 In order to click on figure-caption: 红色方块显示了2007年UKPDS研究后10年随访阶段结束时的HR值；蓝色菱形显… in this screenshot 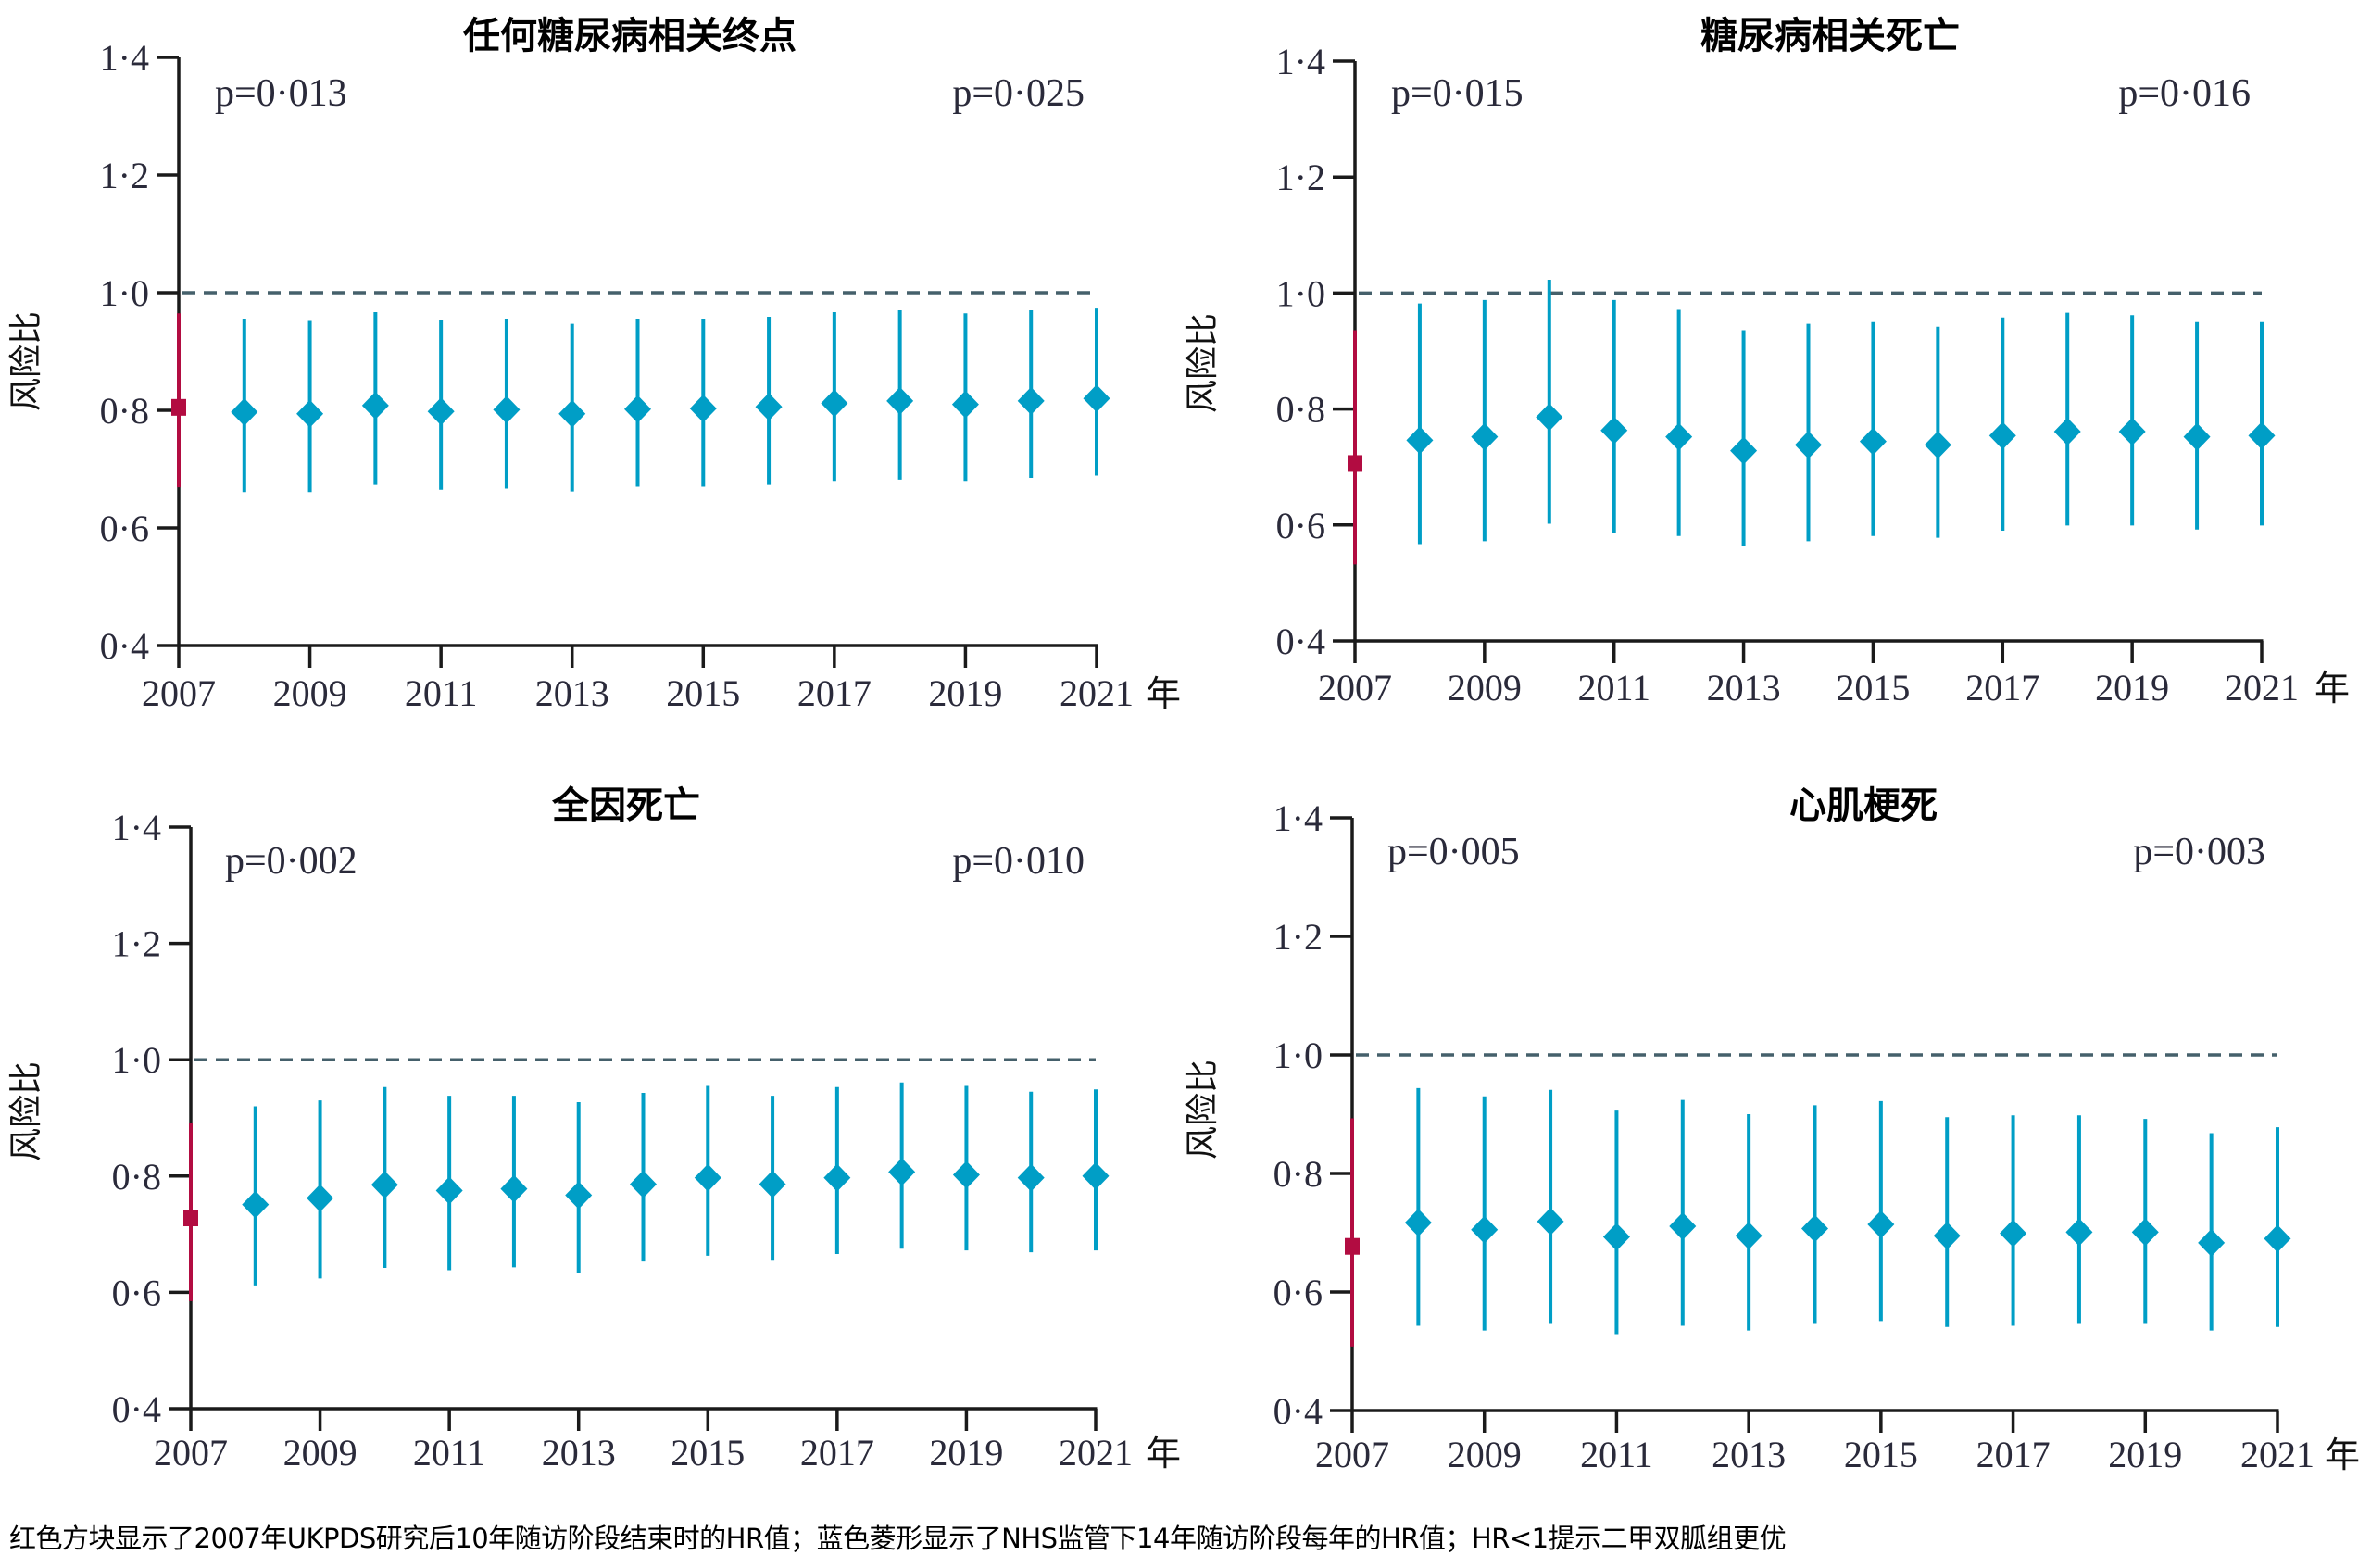, I will do `click(898, 1538)`.